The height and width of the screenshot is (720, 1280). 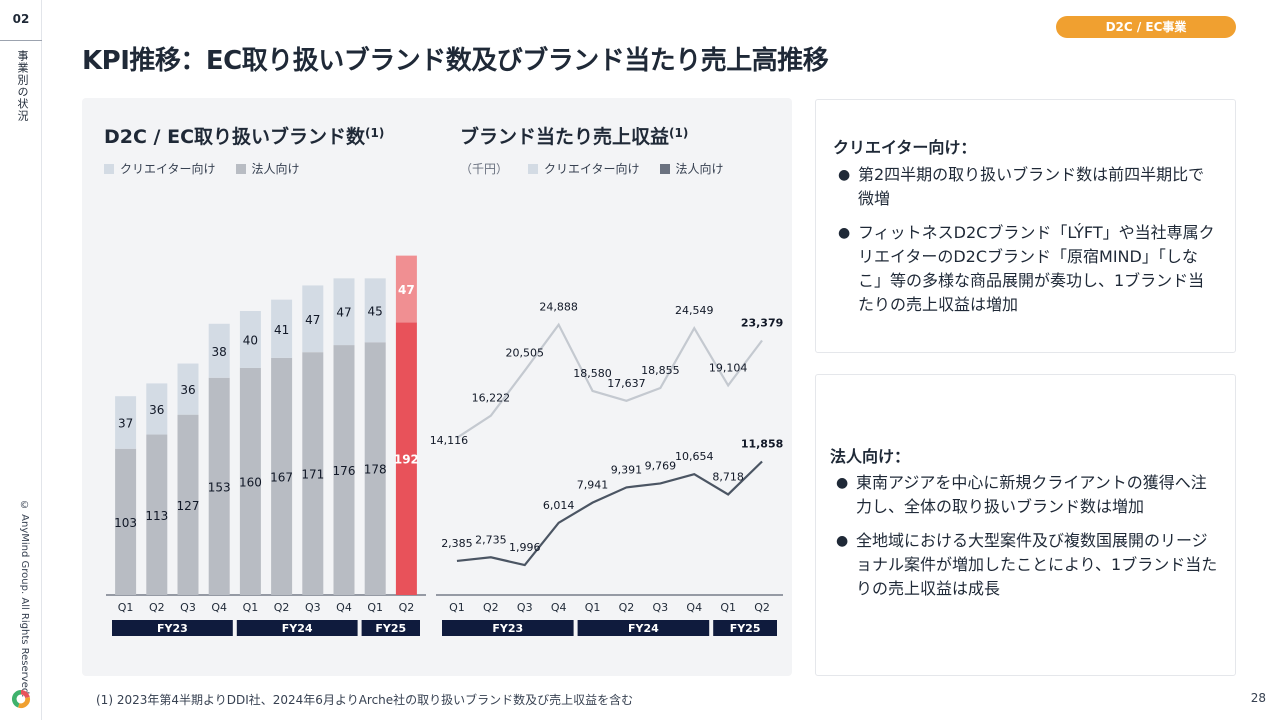 I want to click on bar-creator-value-label: 40, so click(x=250, y=340).